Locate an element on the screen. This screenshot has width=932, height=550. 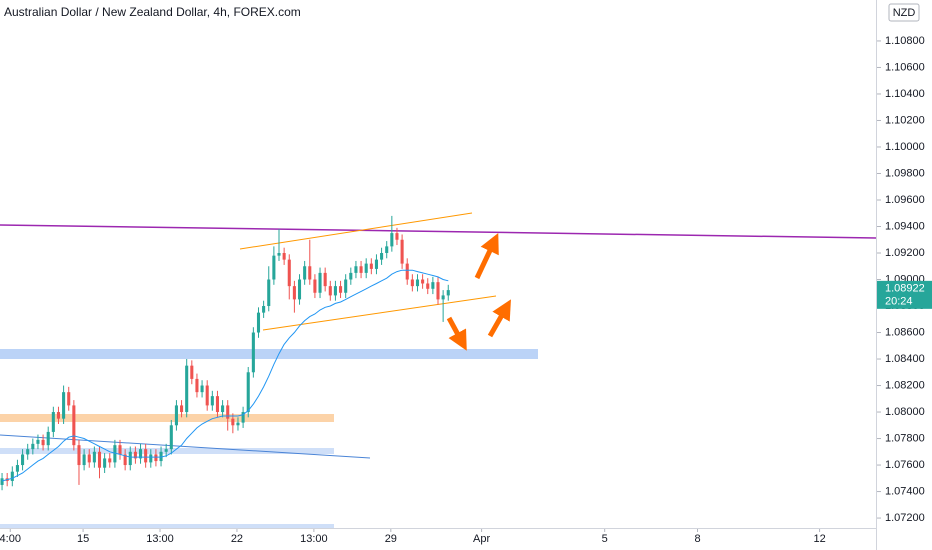
x-tick-label: 15 is located at coordinates (83, 539).